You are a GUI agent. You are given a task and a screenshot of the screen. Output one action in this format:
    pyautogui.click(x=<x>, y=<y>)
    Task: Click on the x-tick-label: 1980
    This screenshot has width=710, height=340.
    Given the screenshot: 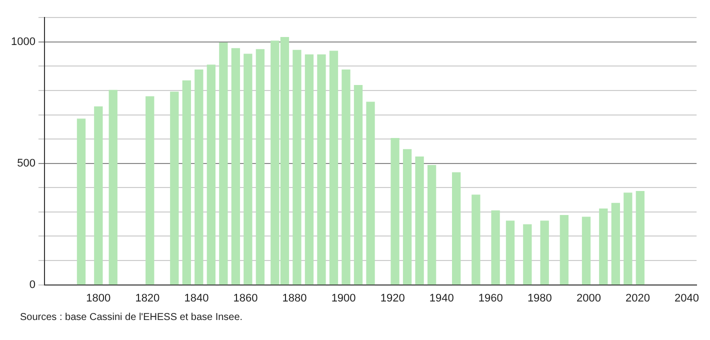 What is the action you would take?
    pyautogui.click(x=539, y=298)
    